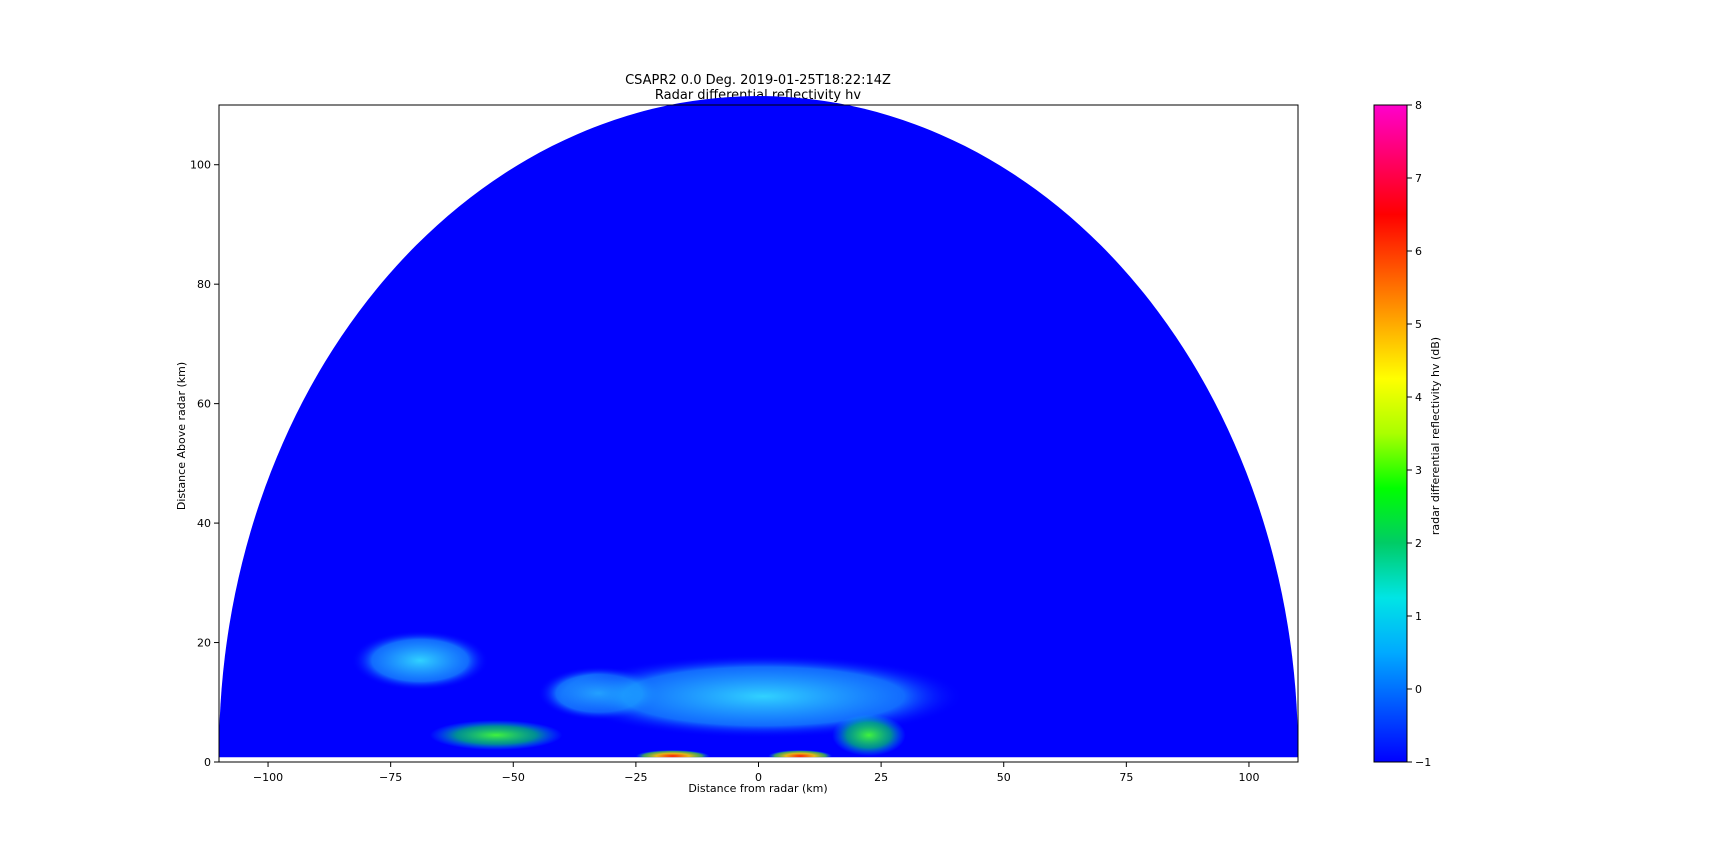 This screenshot has height=864, width=1728. I want to click on x-tick-label: 50, so click(1004, 777).